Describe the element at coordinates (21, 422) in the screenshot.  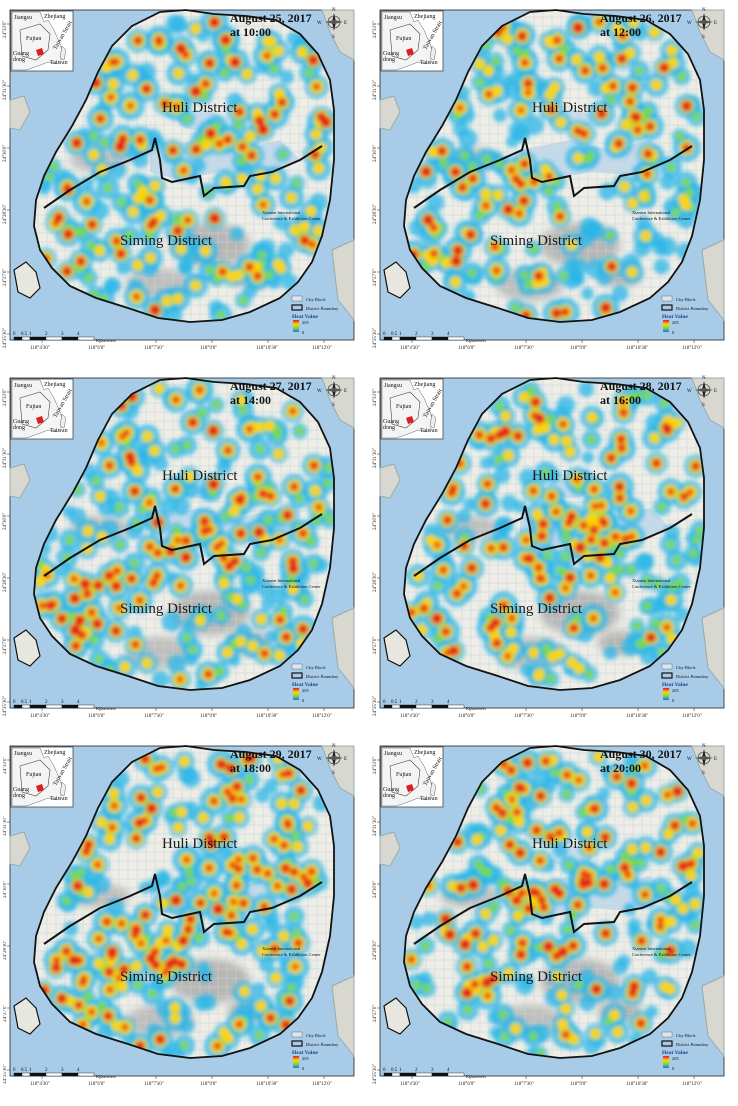
I see `inset-label: Guang` at that location.